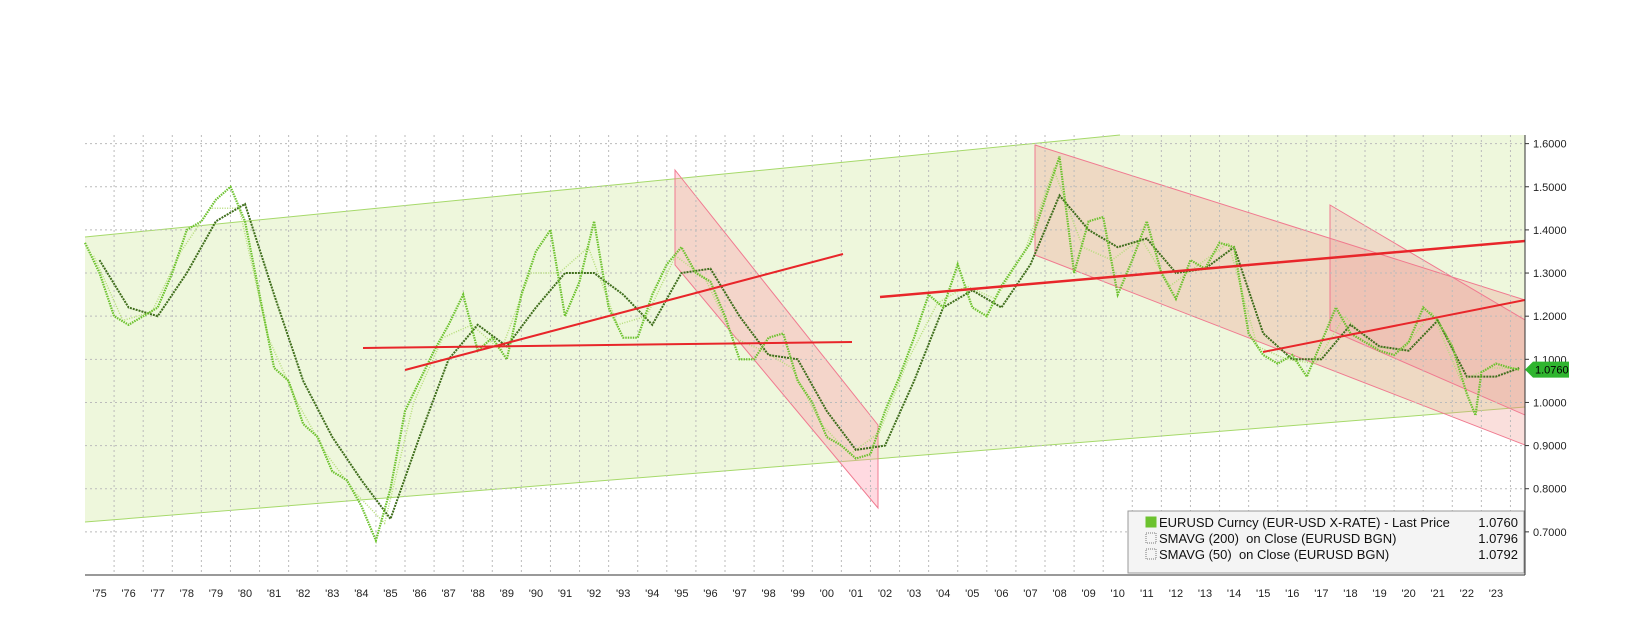 The height and width of the screenshot is (637, 1648). Describe the element at coordinates (1408, 594) in the screenshot. I see `x-tick-label: '20` at that location.